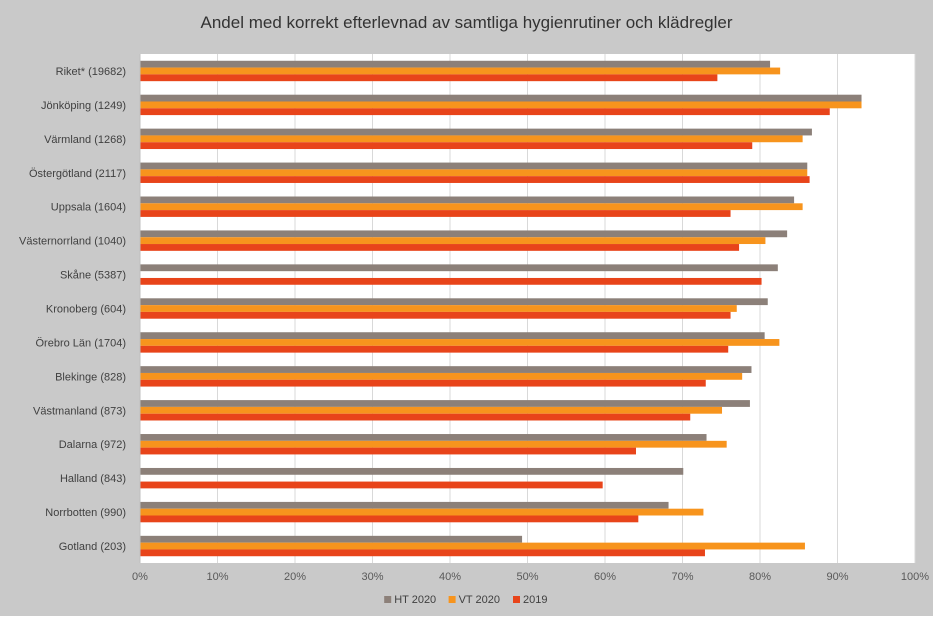 This screenshot has height=621, width=933. What do you see at coordinates (682, 577) in the screenshot?
I see `x-tick-label: 70%` at bounding box center [682, 577].